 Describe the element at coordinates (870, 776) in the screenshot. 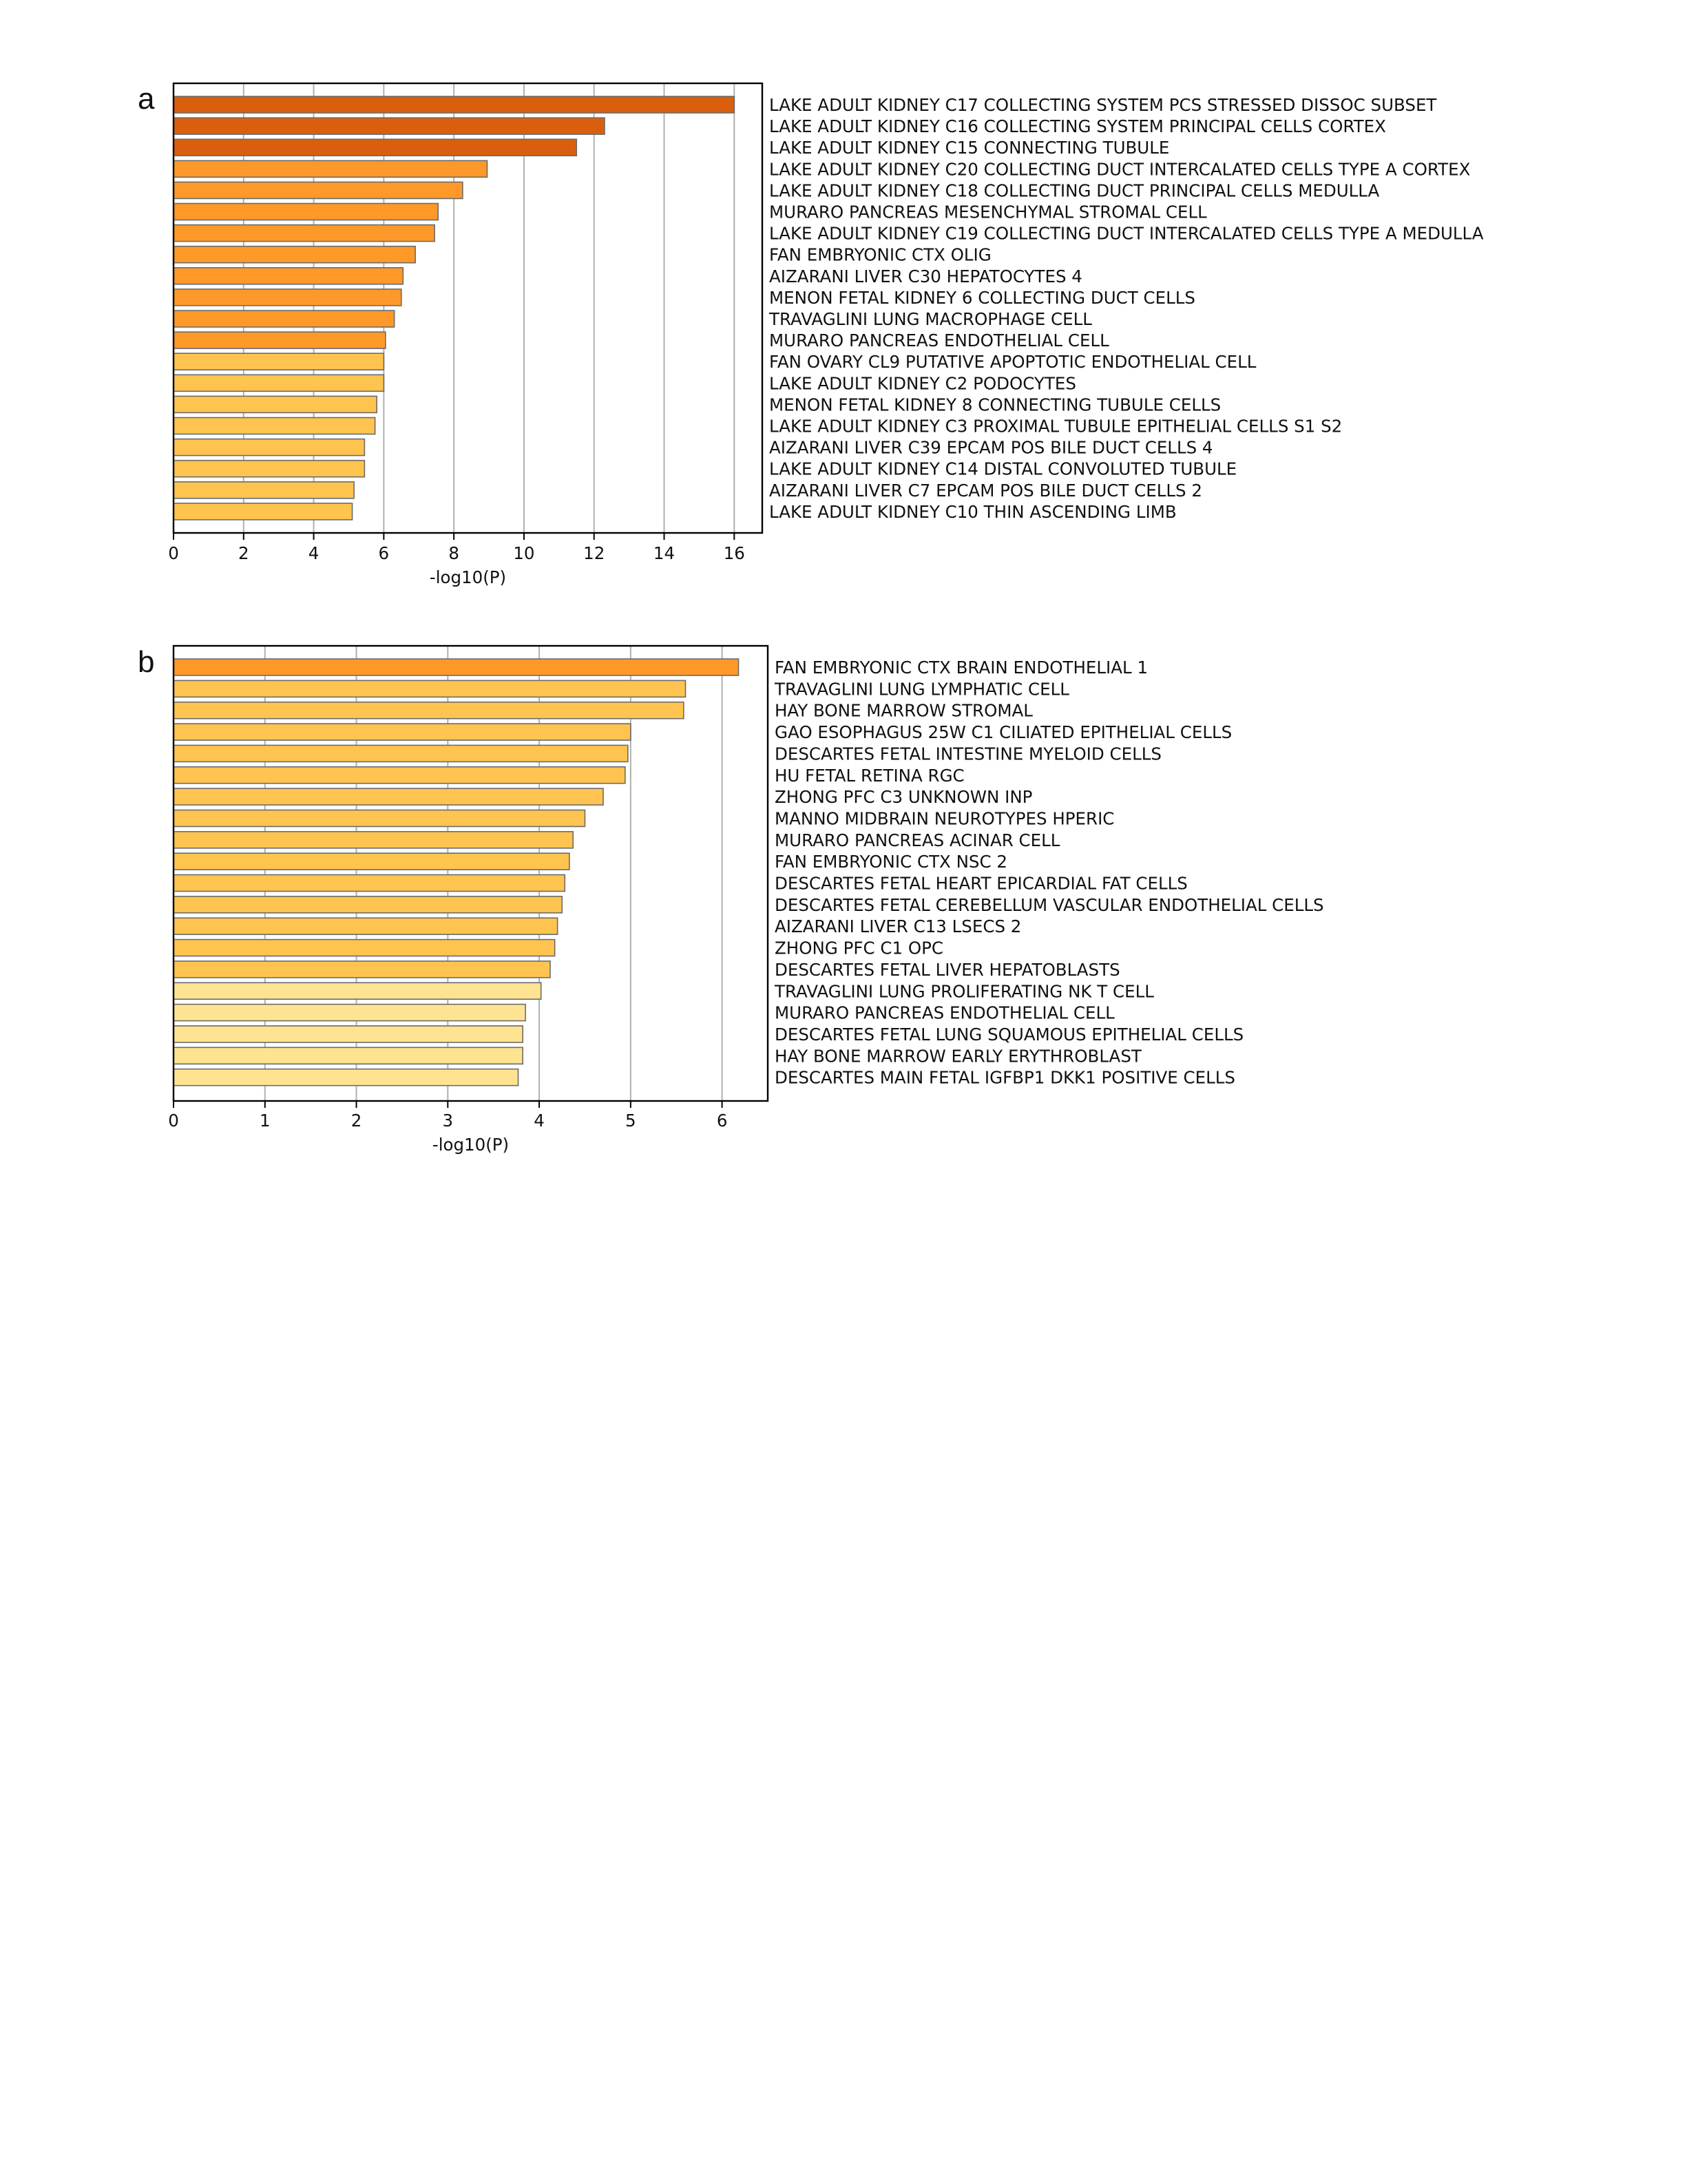

I see `category-label: HU FETAL RETINA RGC` at that location.